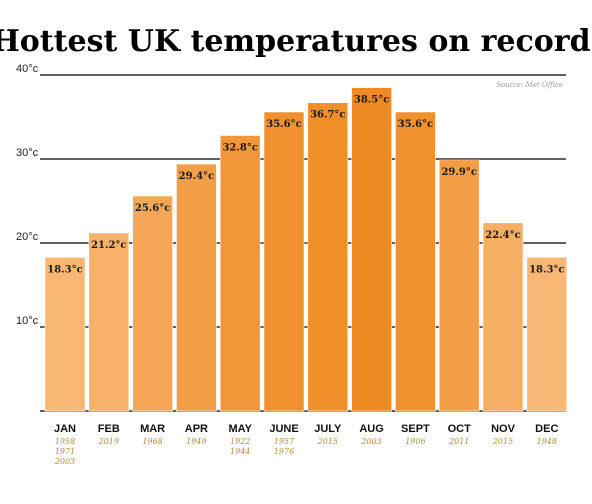 The image size is (592, 504). What do you see at coordinates (284, 451) in the screenshot?
I see `record-year-label: 1976` at bounding box center [284, 451].